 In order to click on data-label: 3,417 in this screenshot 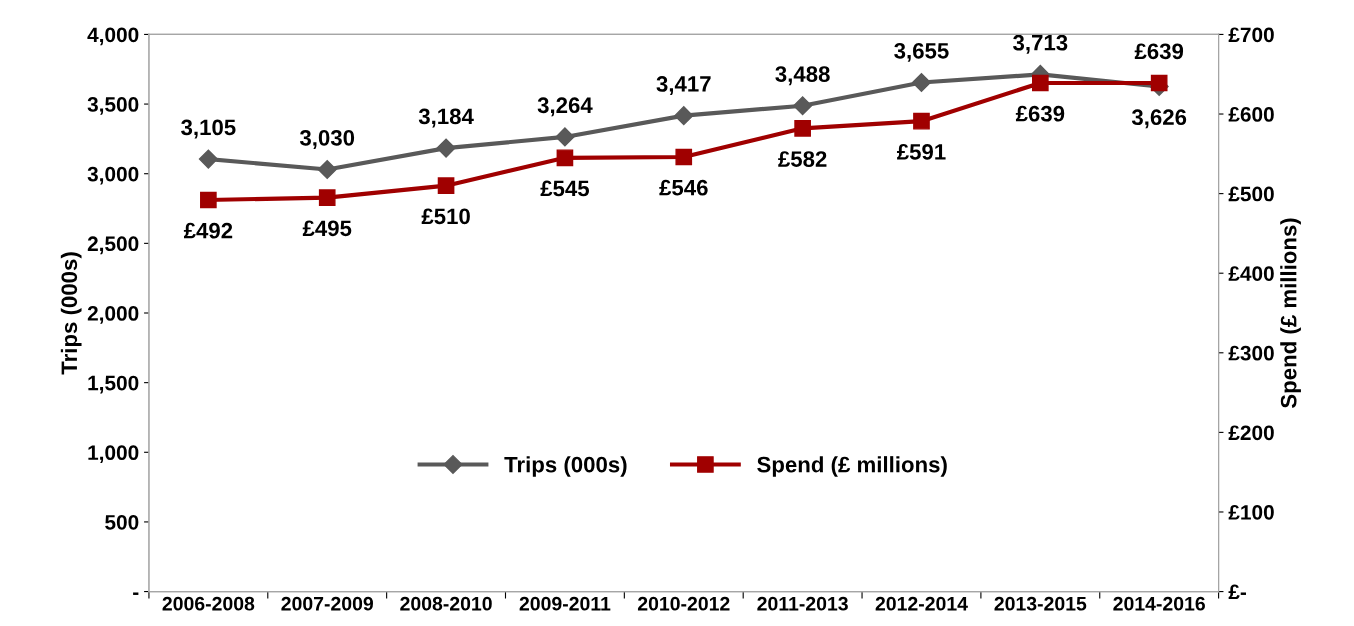, I will do `click(683, 86)`.